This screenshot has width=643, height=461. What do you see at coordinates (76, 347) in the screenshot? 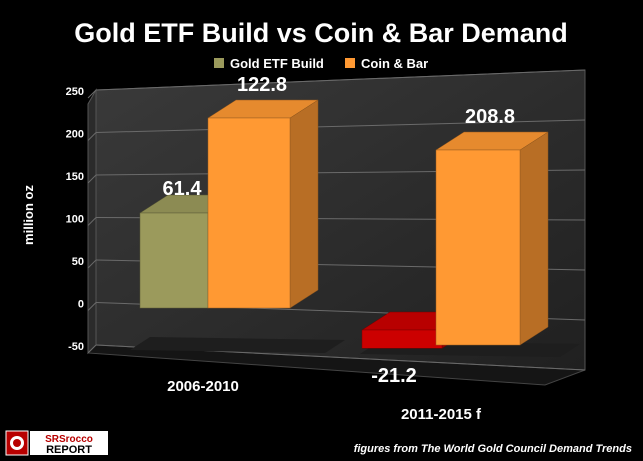
I see `y-tick-label: -50` at bounding box center [76, 347].